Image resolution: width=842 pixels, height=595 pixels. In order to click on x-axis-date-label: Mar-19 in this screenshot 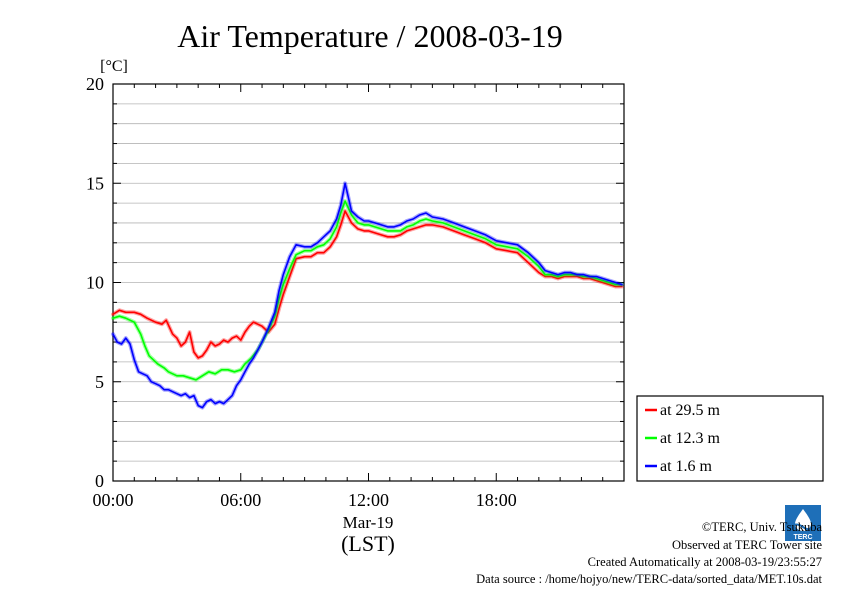, I will do `click(368, 522)`.